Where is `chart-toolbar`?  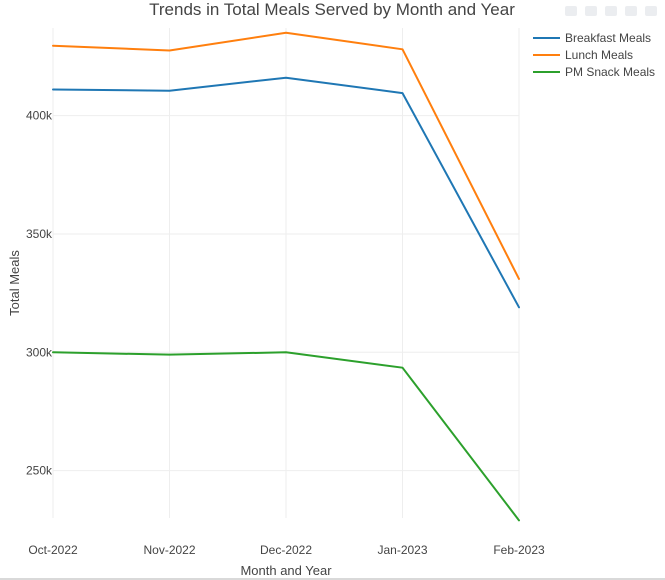
chart-toolbar is located at coordinates (611, 11).